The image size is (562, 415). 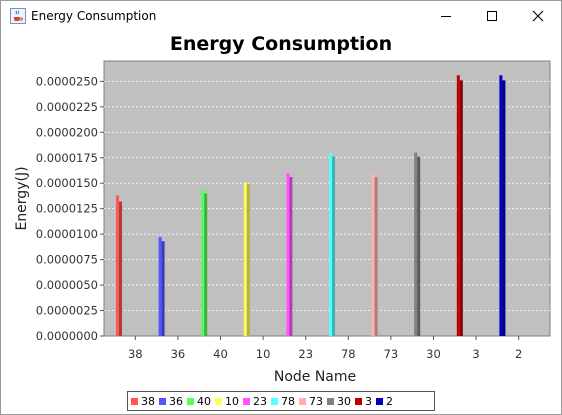 I want to click on maximize-icon, so click(x=492, y=16).